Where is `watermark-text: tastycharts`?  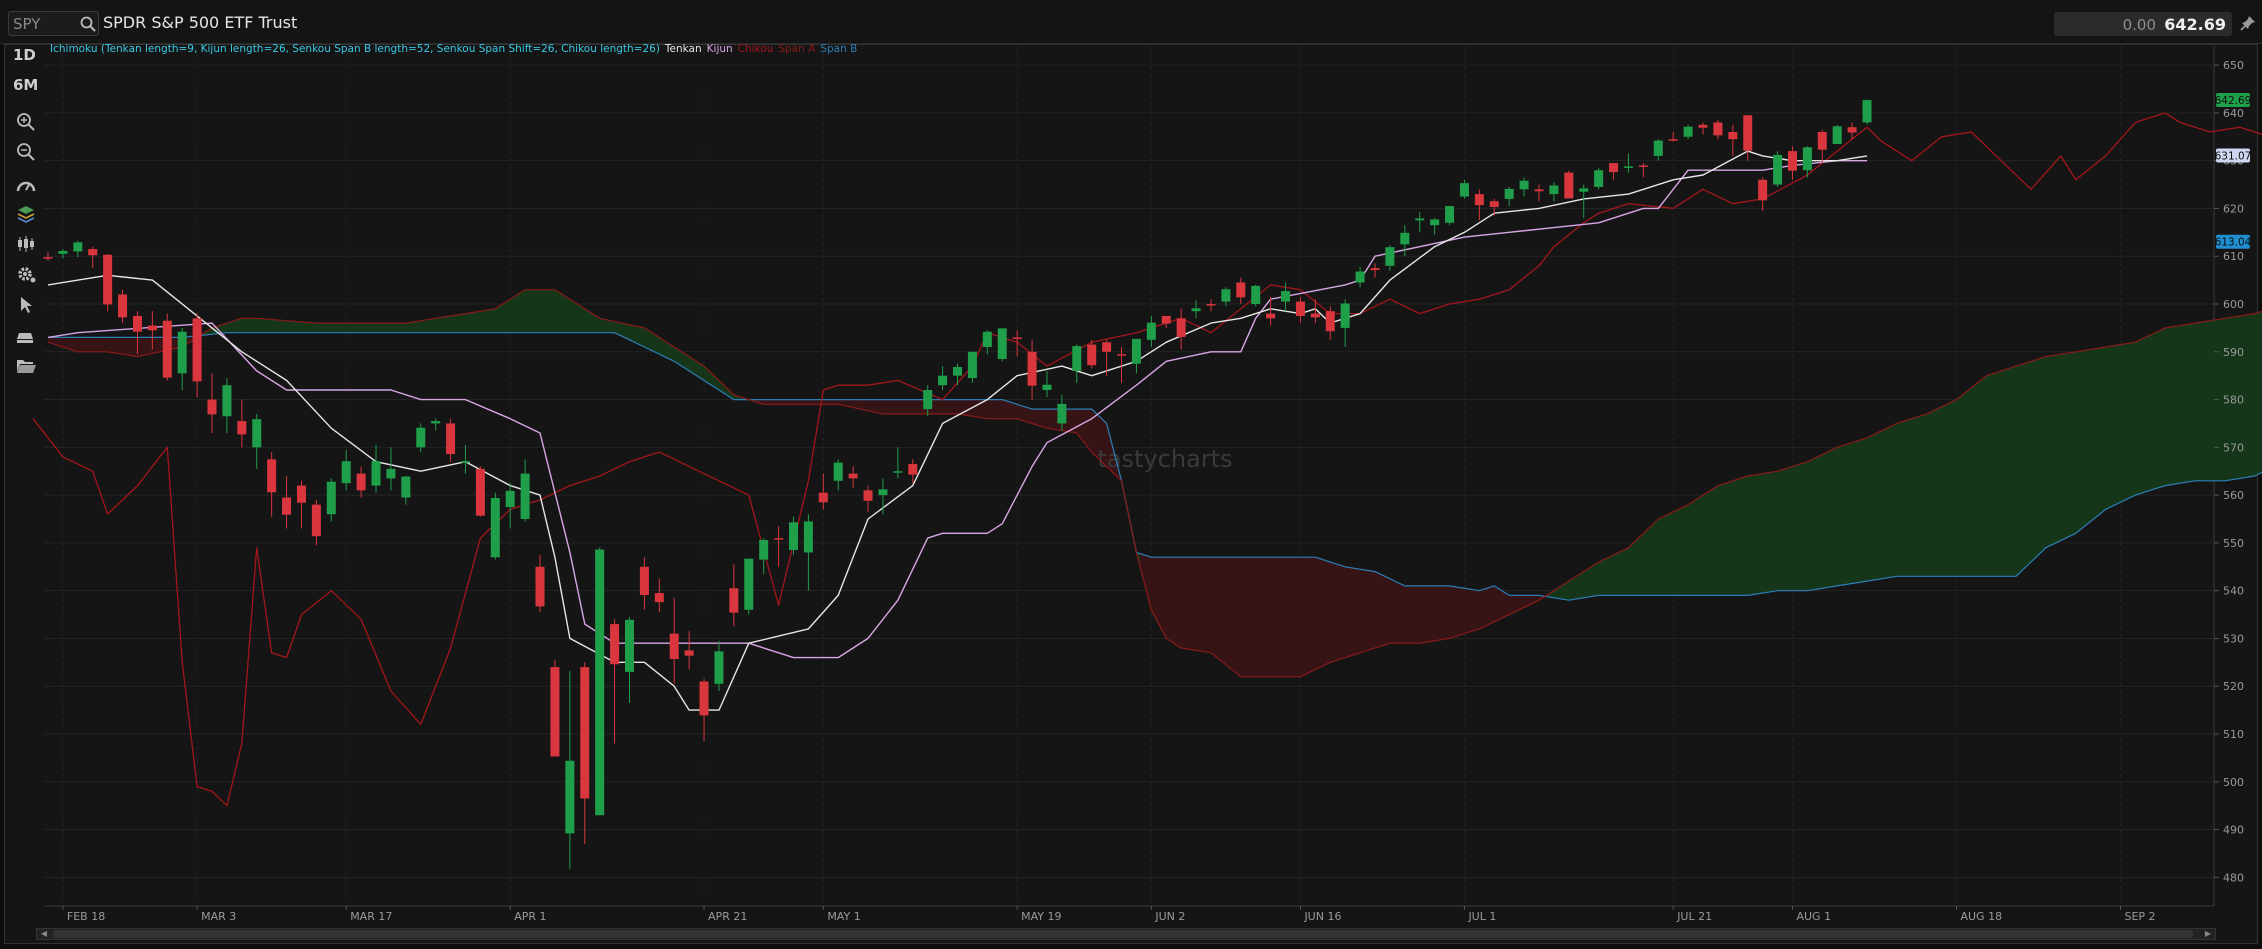
watermark-text: tastycharts is located at coordinates (1164, 459).